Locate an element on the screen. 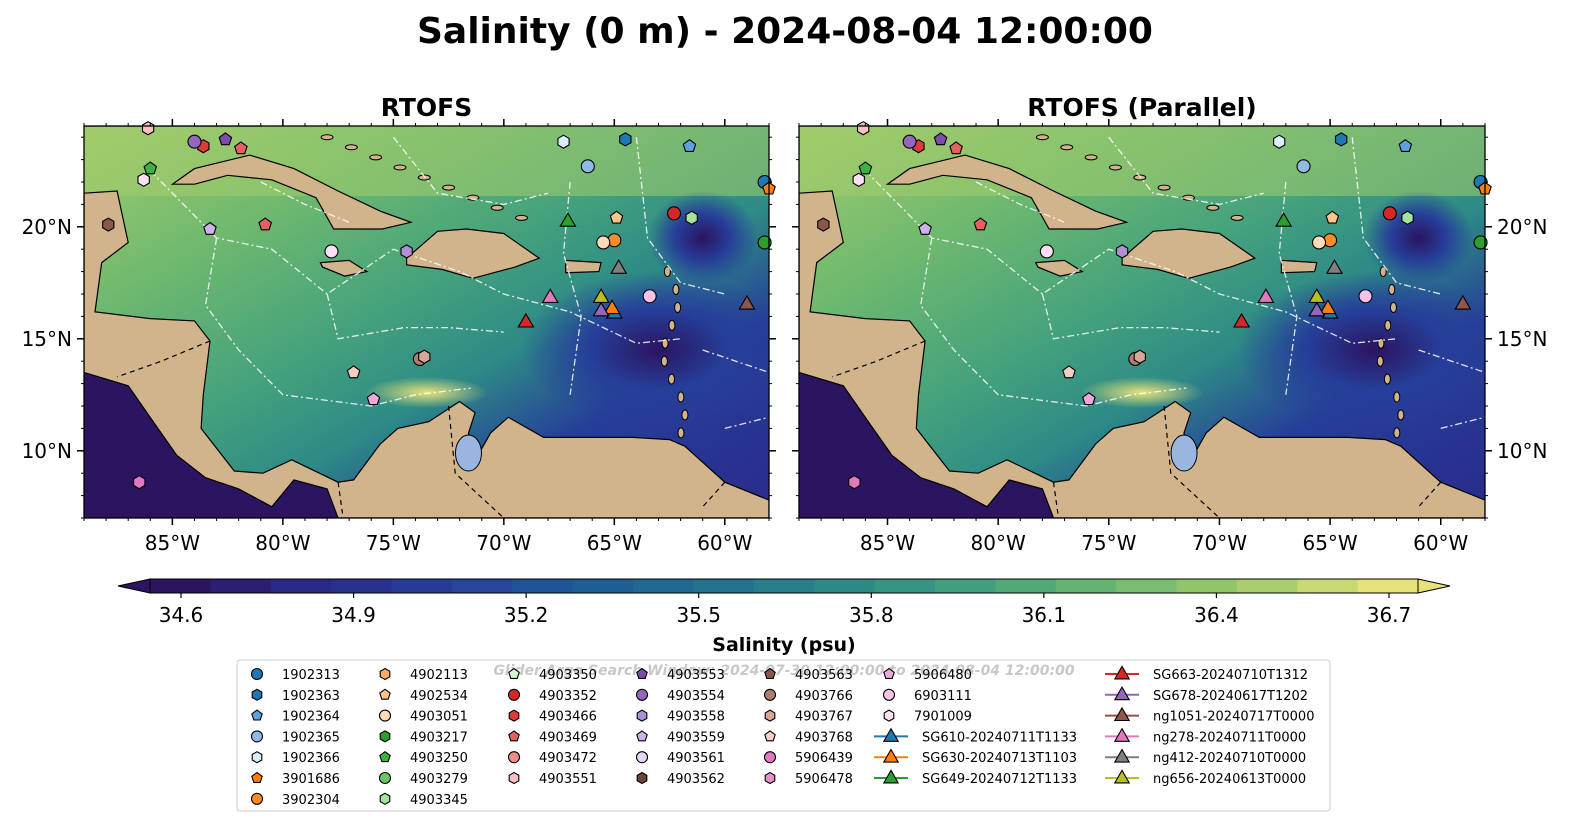  colorbar-frame is located at coordinates (784, 586).